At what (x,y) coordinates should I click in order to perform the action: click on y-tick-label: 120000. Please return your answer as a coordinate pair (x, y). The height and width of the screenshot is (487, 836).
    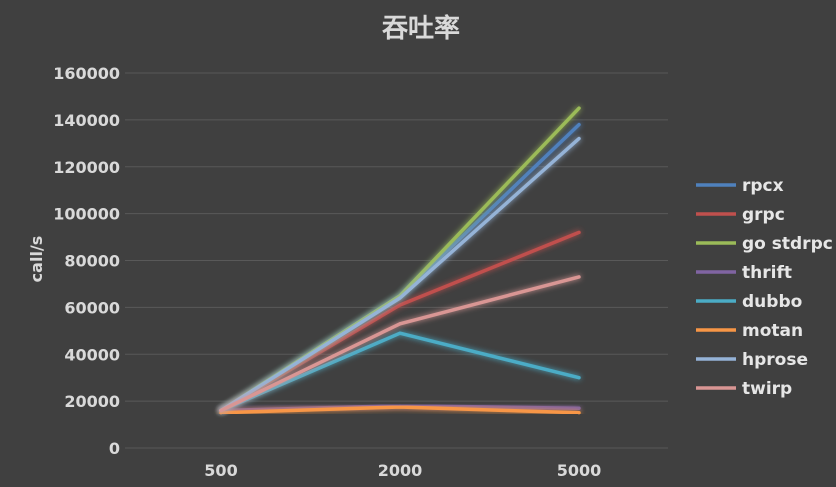
    Looking at the image, I should click on (86, 167).